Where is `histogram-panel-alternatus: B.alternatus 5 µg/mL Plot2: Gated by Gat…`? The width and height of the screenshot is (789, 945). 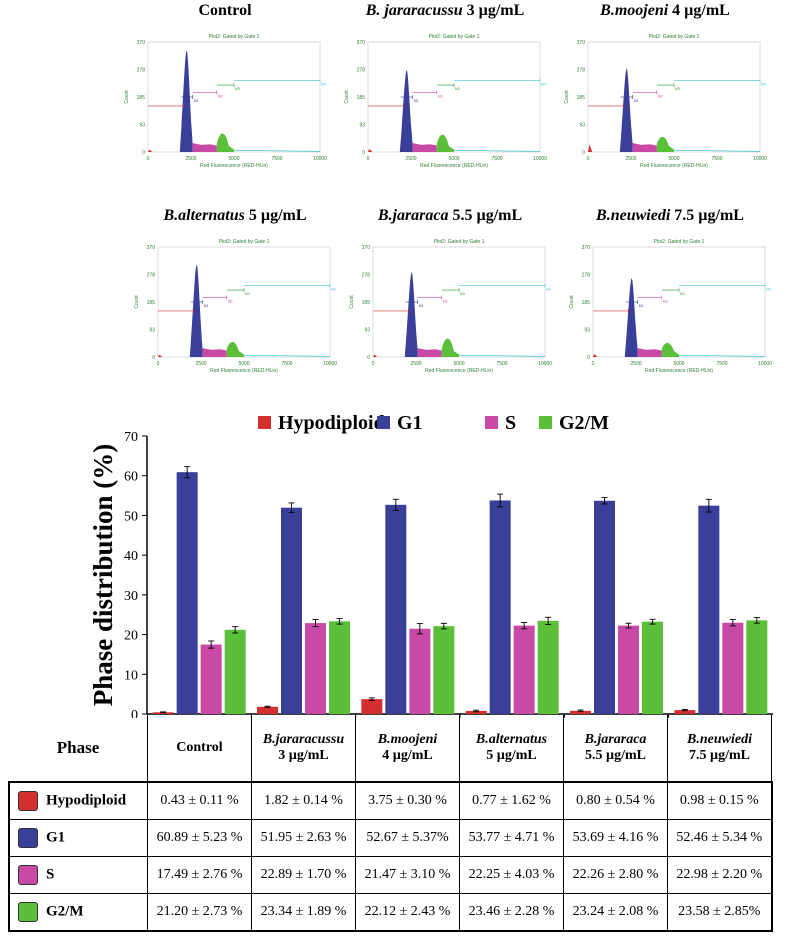
histogram-panel-alternatus: B.alternatus 5 µg/mL Plot2: Gated by Gat… is located at coordinates (235, 303).